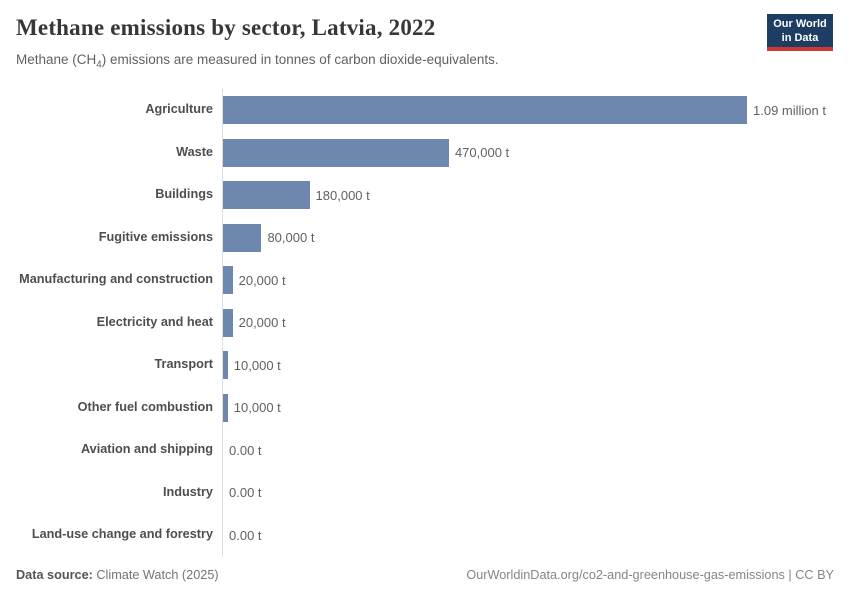  Describe the element at coordinates (99, 65) in the screenshot. I see `subtitle-subscript: 4` at that location.